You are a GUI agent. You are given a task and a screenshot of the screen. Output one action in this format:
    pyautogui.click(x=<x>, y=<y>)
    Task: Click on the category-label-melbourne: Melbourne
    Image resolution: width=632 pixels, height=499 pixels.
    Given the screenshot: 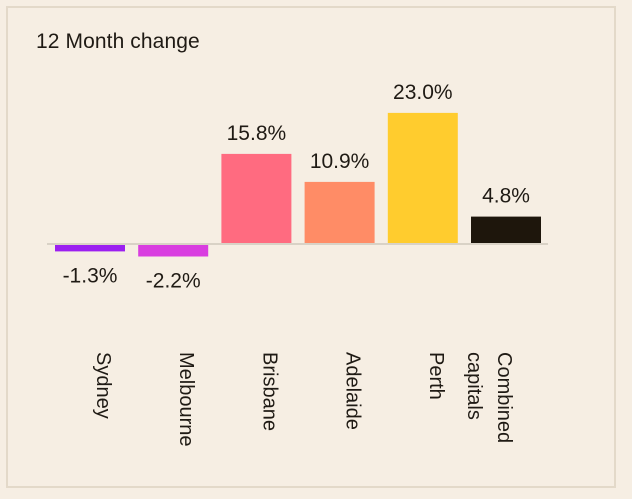 What is the action you would take?
    pyautogui.click(x=186, y=399)
    